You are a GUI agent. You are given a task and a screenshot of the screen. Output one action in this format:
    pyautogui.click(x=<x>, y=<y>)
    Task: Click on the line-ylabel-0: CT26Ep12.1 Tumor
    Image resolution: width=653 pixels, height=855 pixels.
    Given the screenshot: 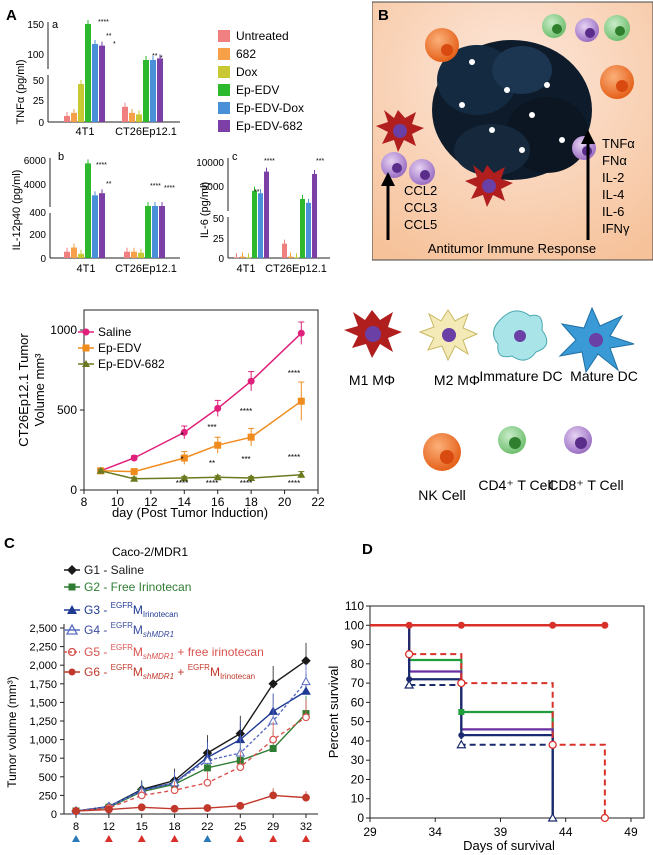 What is the action you would take?
    pyautogui.click(x=23, y=390)
    